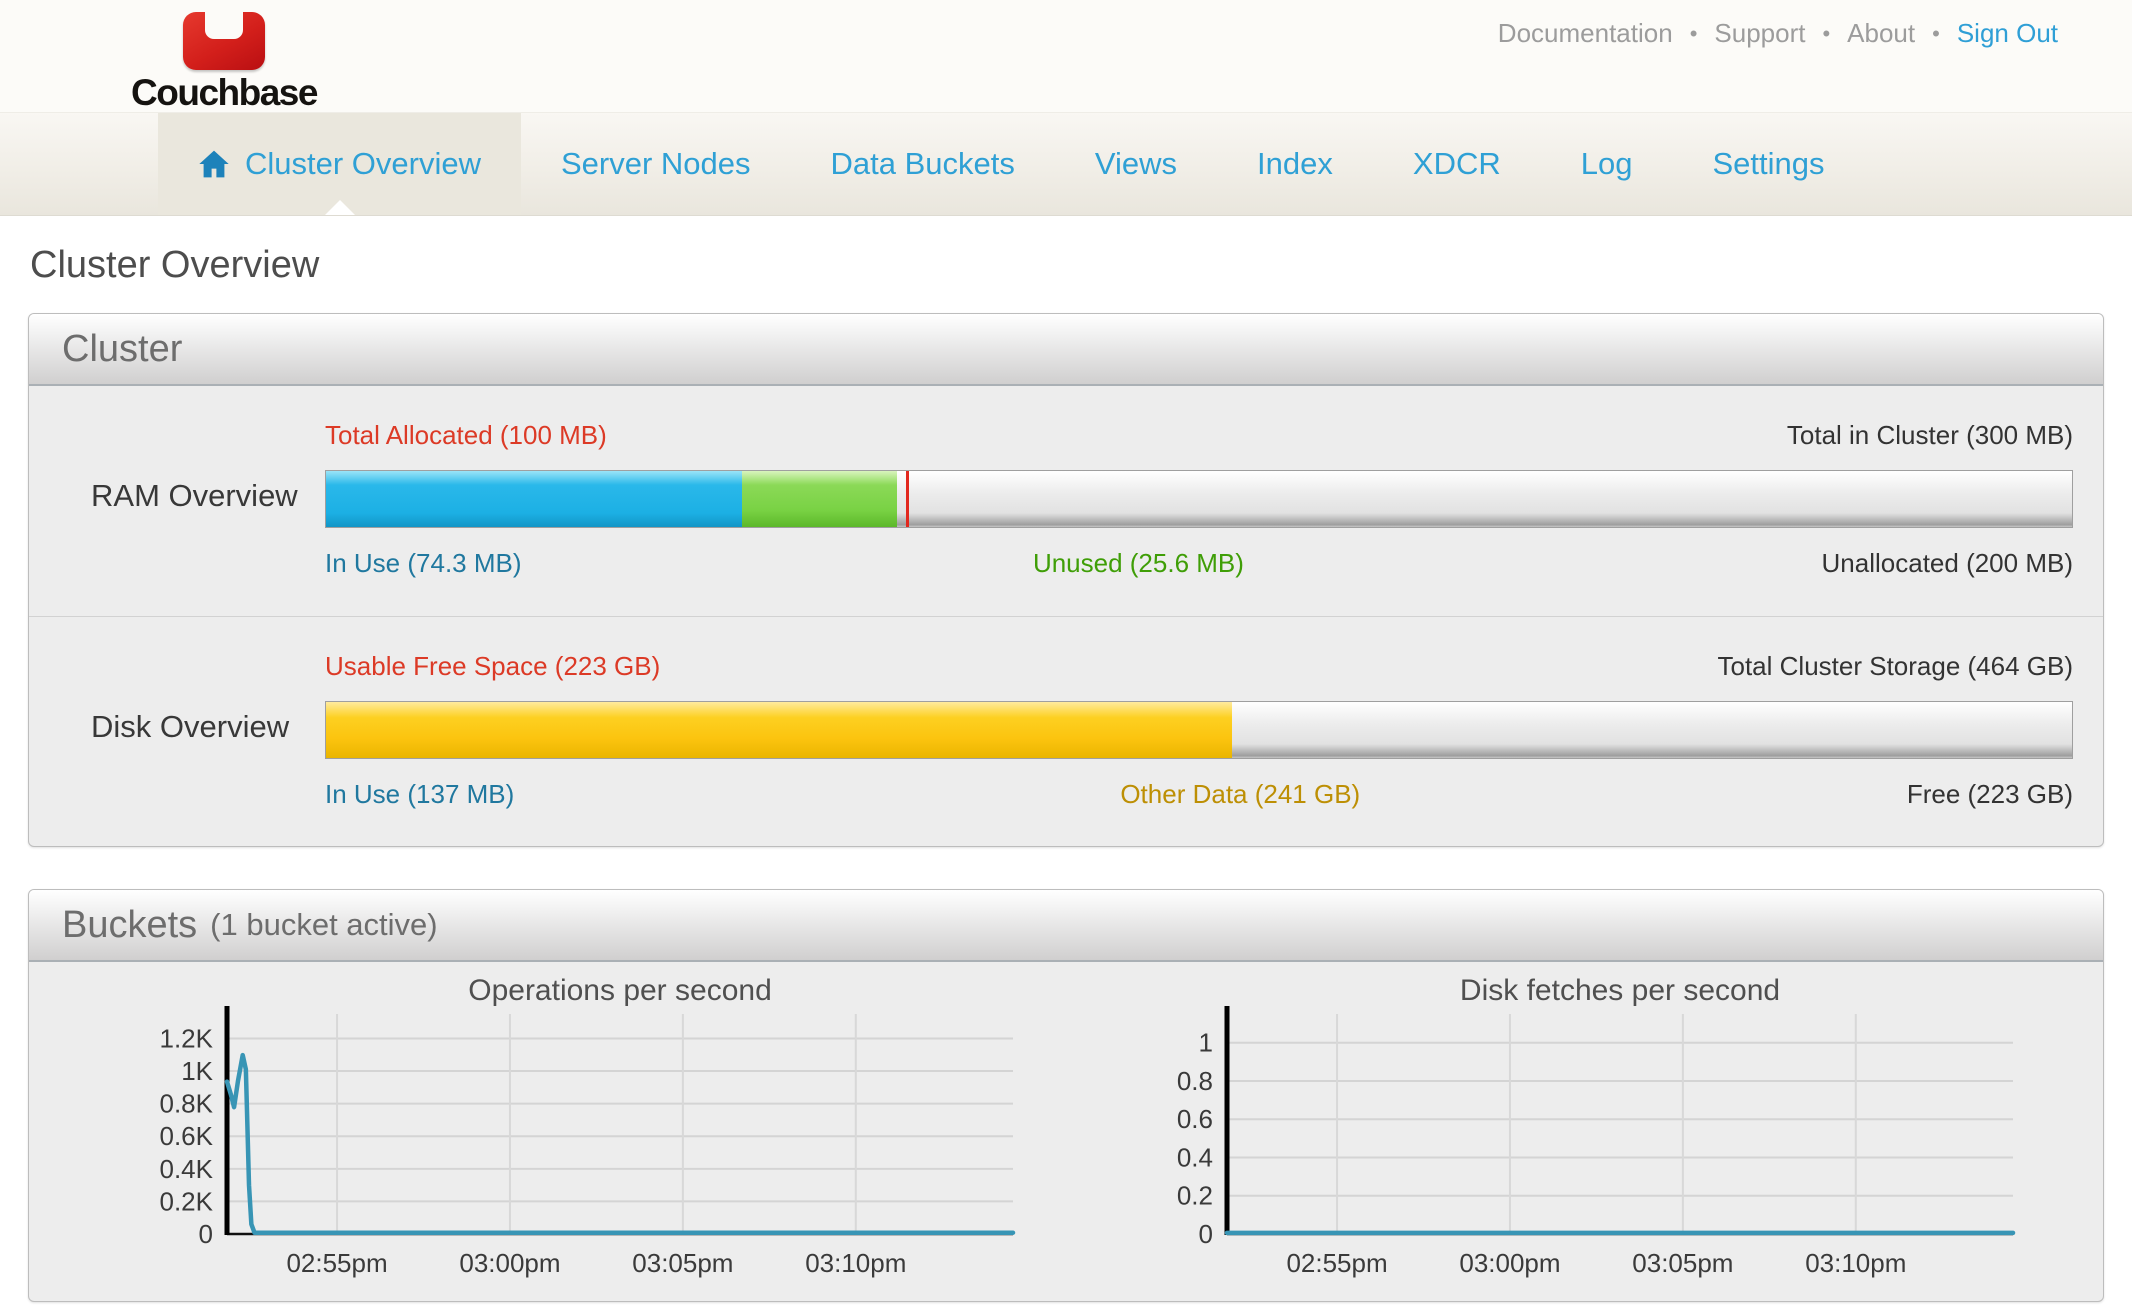 This screenshot has width=2132, height=1312. I want to click on disk-usage-bar, so click(1199, 730).